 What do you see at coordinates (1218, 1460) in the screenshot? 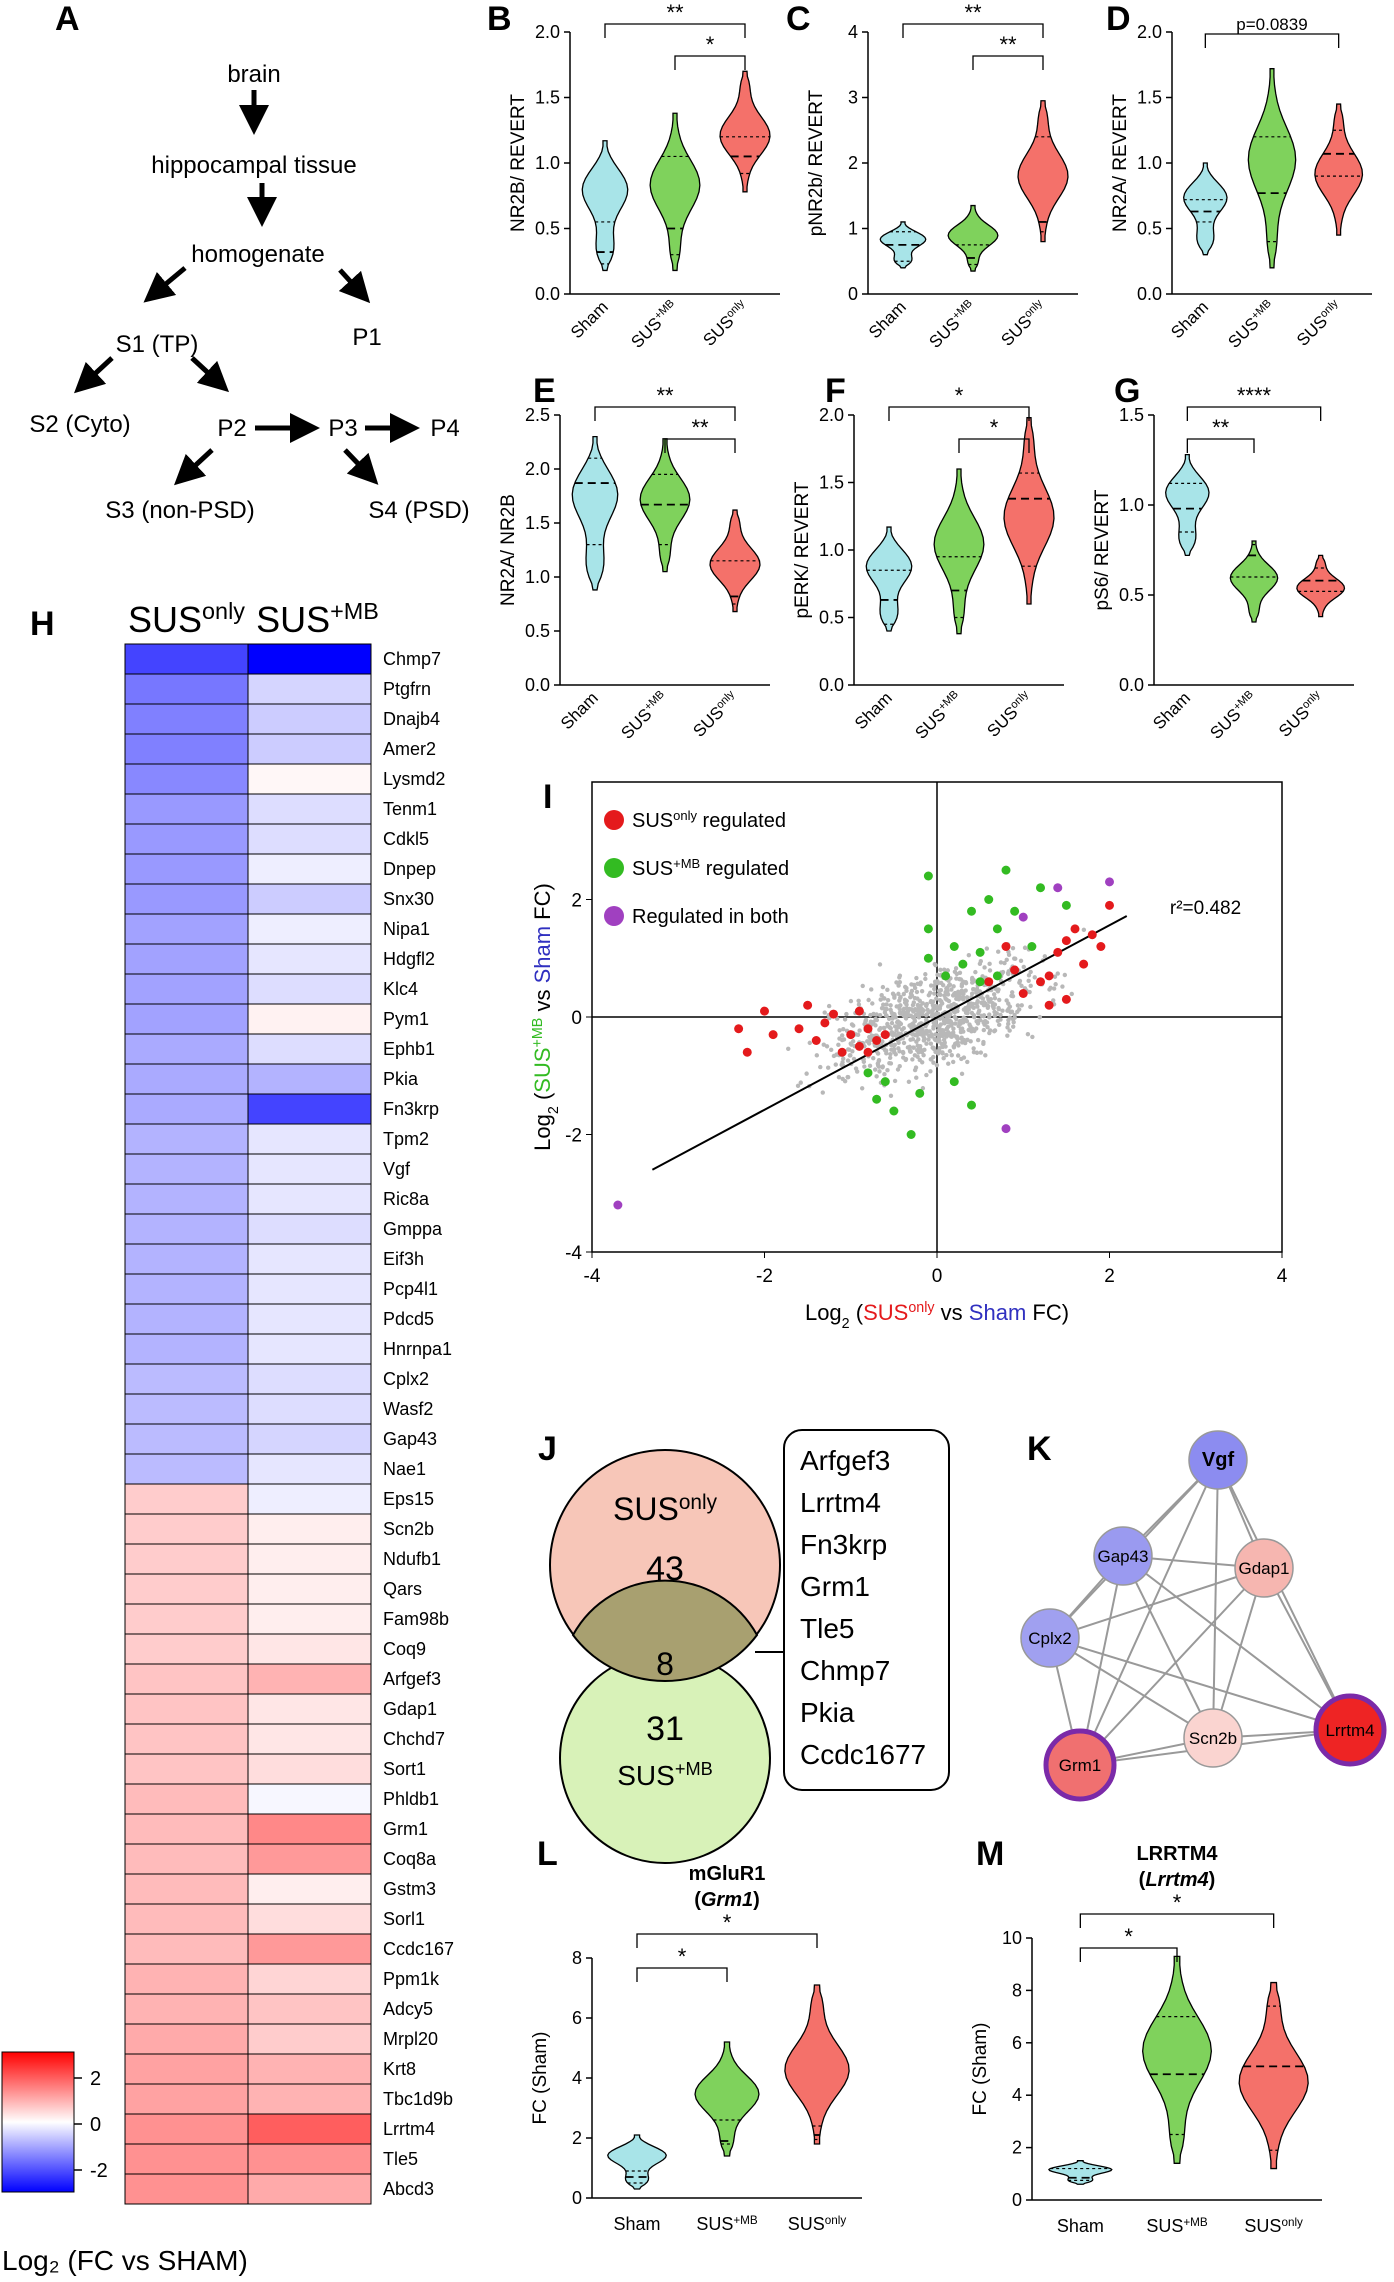
I see `network-node-label: Vgf` at bounding box center [1218, 1460].